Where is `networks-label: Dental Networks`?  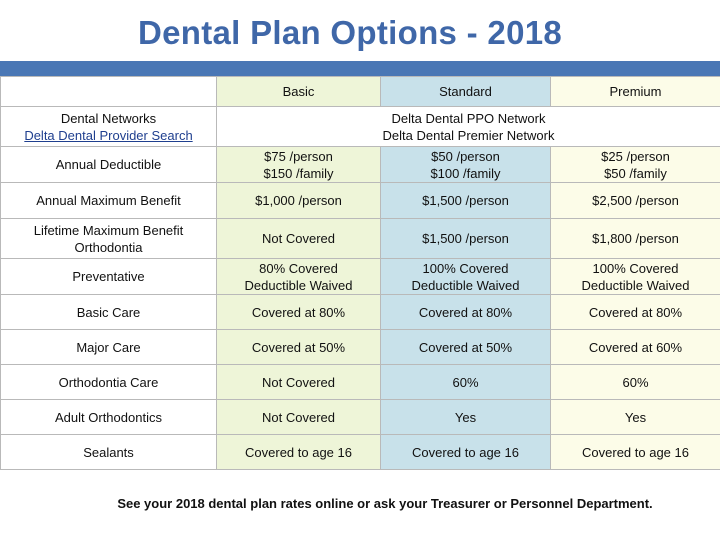
networks-label: Dental Networks is located at coordinates (108, 118).